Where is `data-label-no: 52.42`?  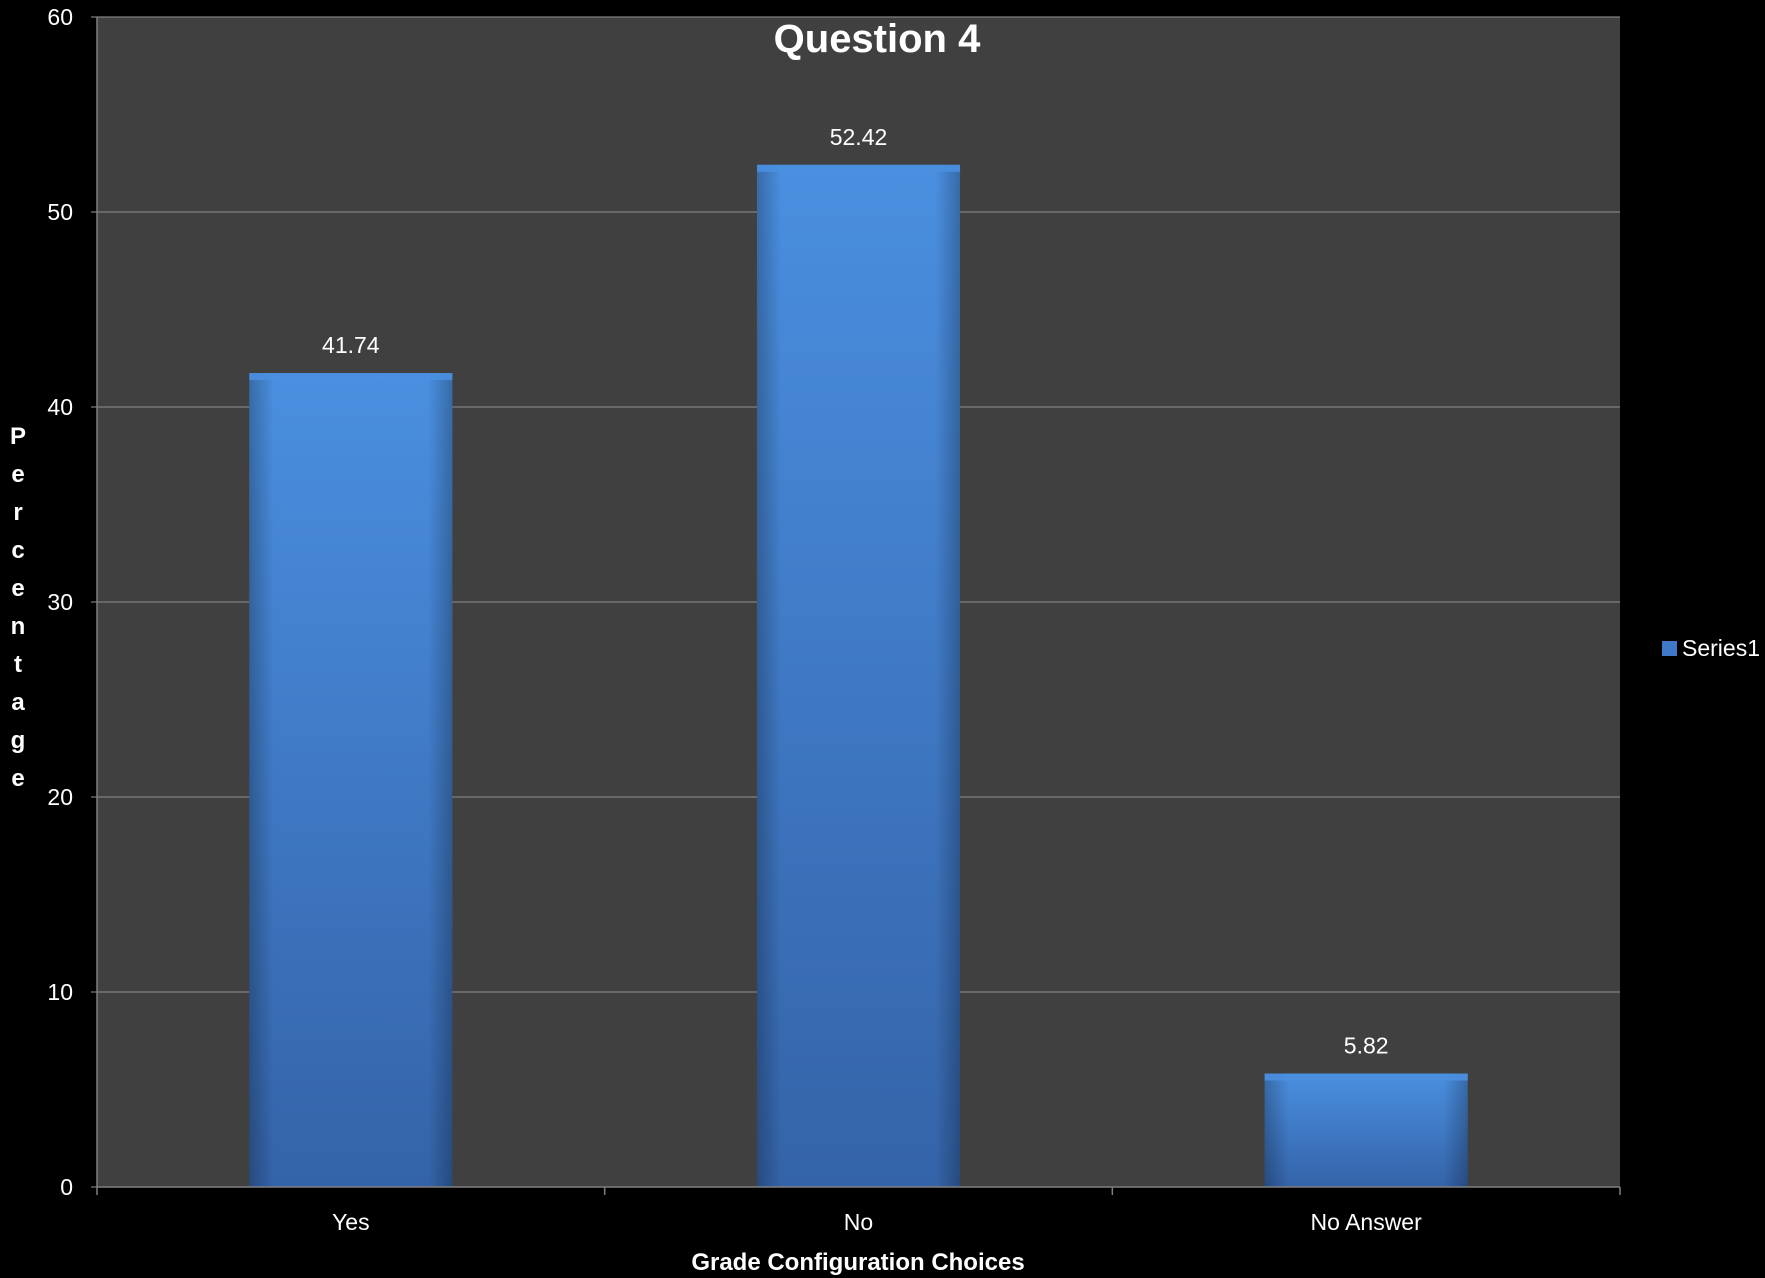 data-label-no: 52.42 is located at coordinates (859, 137).